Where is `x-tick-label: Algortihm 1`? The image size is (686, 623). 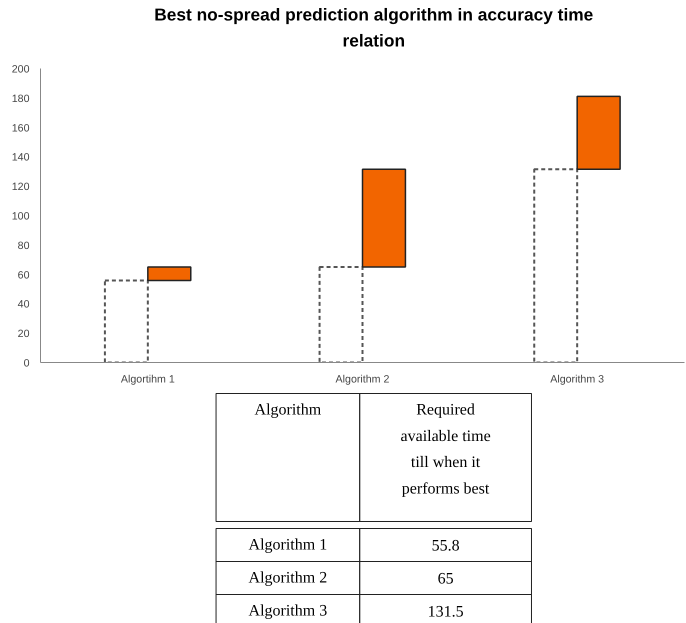 x-tick-label: Algortihm 1 is located at coordinates (147, 380).